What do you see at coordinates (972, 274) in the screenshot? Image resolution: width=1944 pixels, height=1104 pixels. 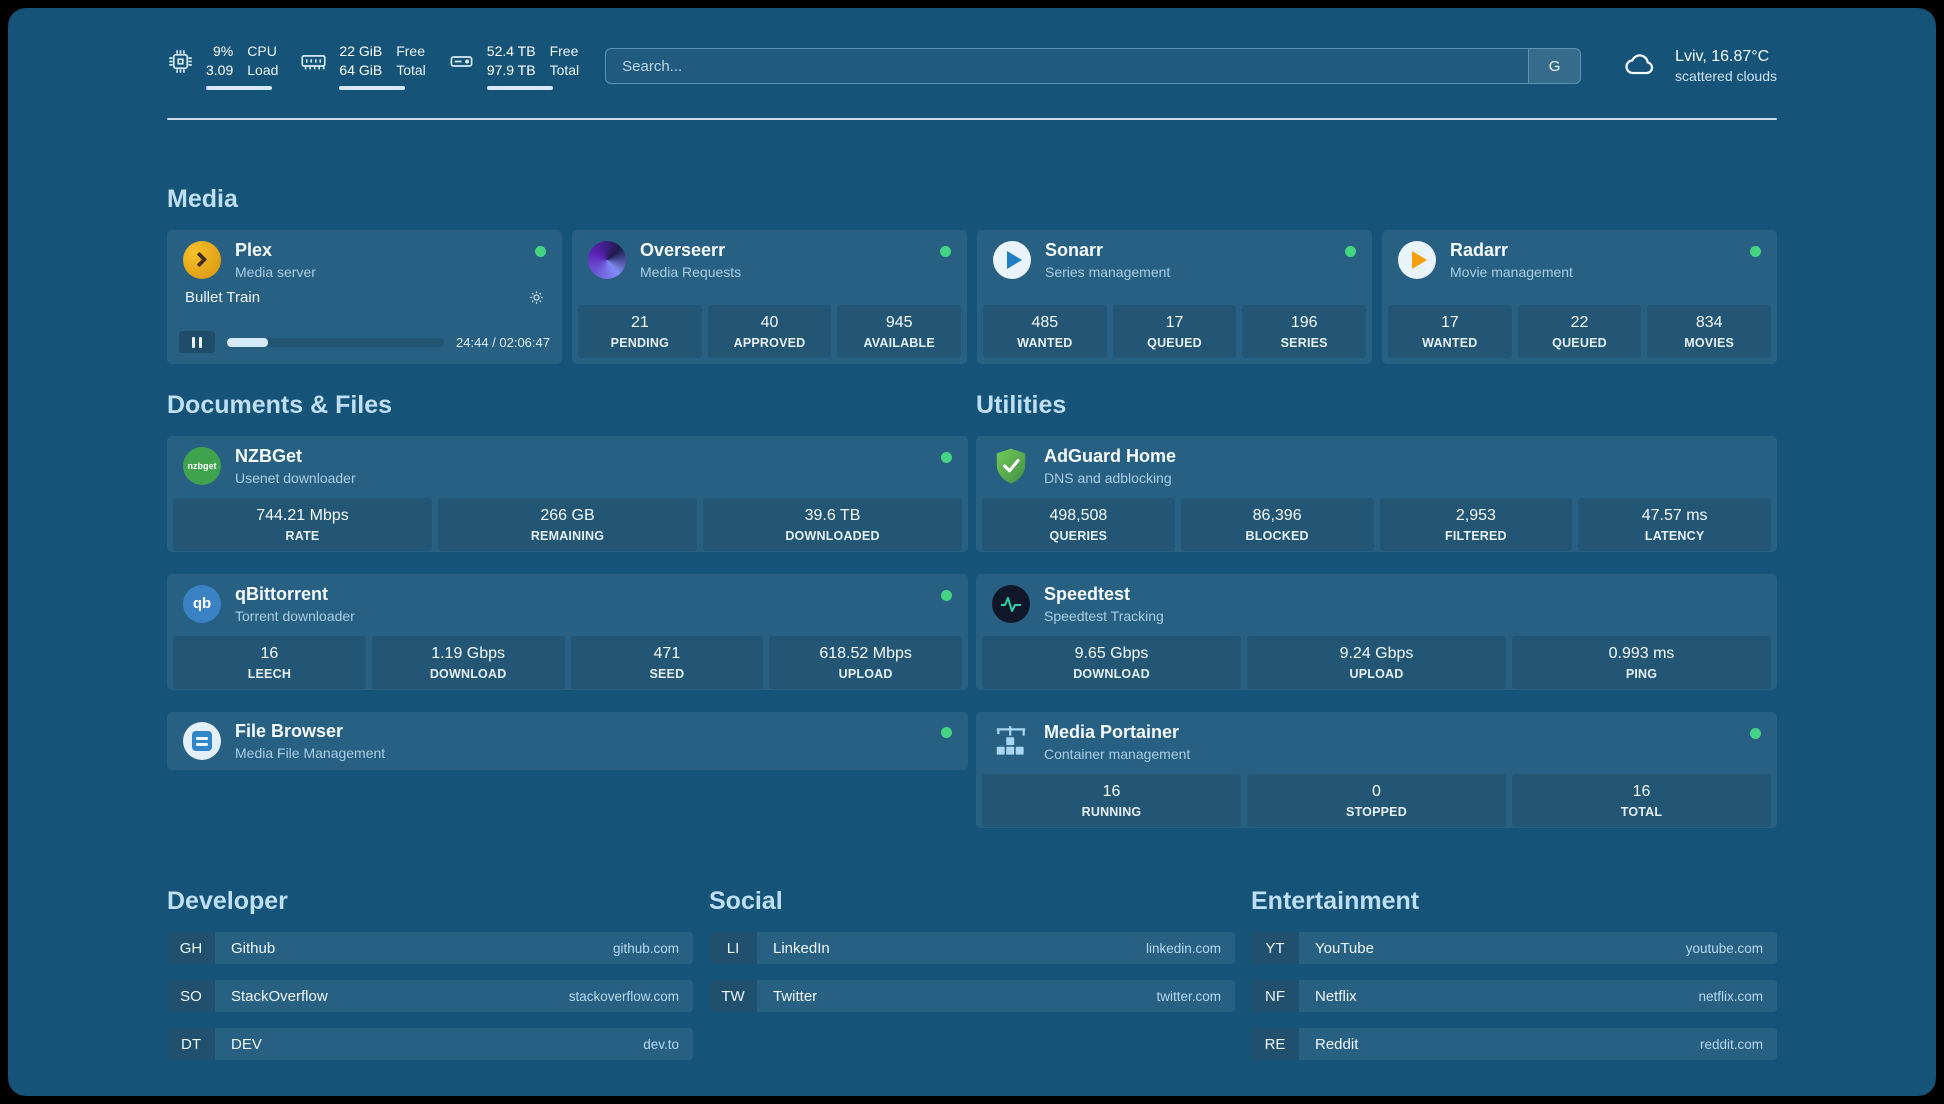 I see `section-media: Media Plex Media server Bullet Train` at bounding box center [972, 274].